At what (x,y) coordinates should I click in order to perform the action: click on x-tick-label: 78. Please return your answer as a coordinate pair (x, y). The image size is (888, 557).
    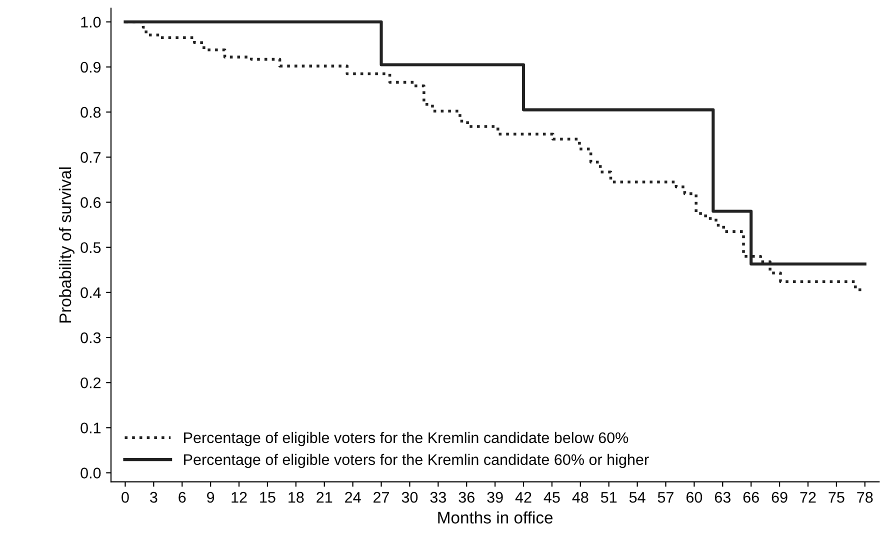
    Looking at the image, I should click on (865, 497).